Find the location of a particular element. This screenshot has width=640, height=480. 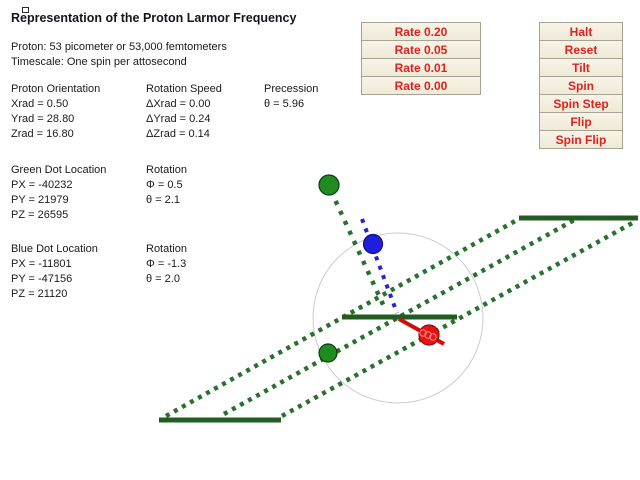

spin-button: Spin is located at coordinates (581, 85).